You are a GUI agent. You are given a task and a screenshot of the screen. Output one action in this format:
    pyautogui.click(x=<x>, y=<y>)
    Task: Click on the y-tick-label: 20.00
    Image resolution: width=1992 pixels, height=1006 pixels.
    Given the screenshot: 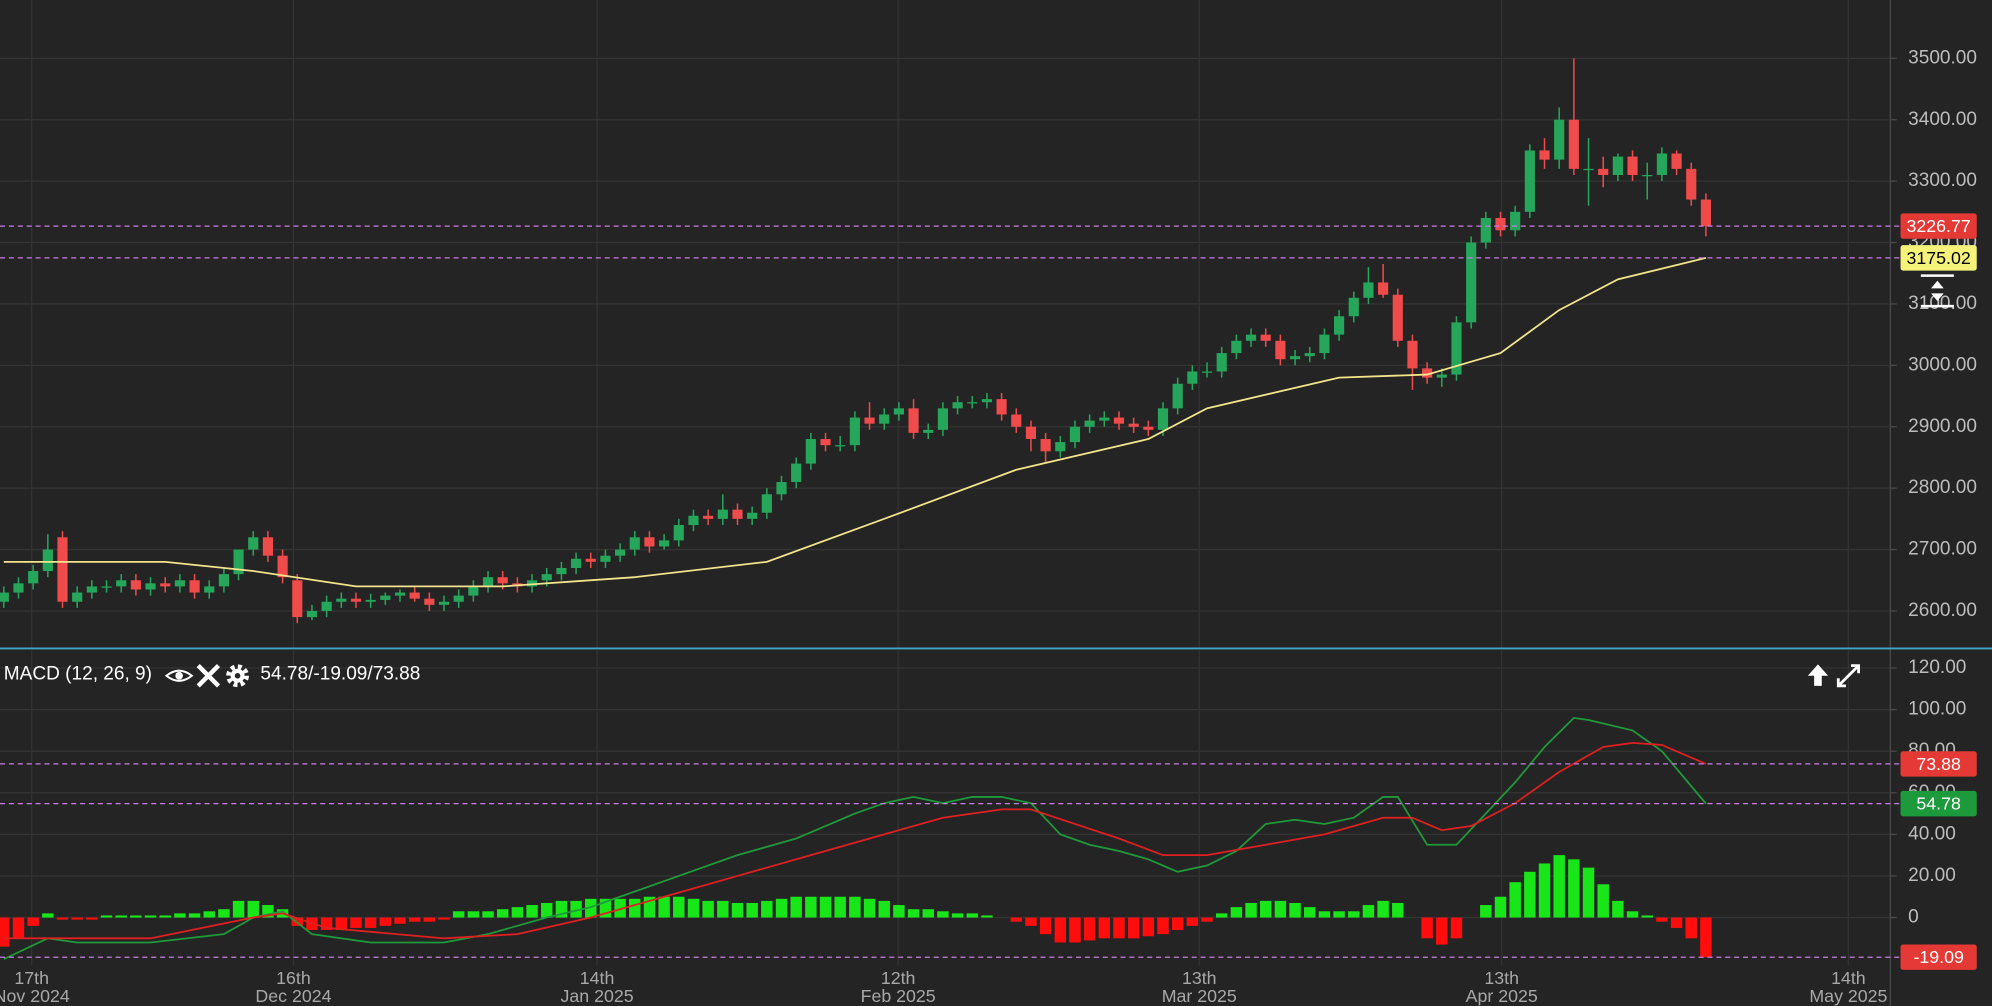 What is the action you would take?
    pyautogui.click(x=1932, y=875)
    